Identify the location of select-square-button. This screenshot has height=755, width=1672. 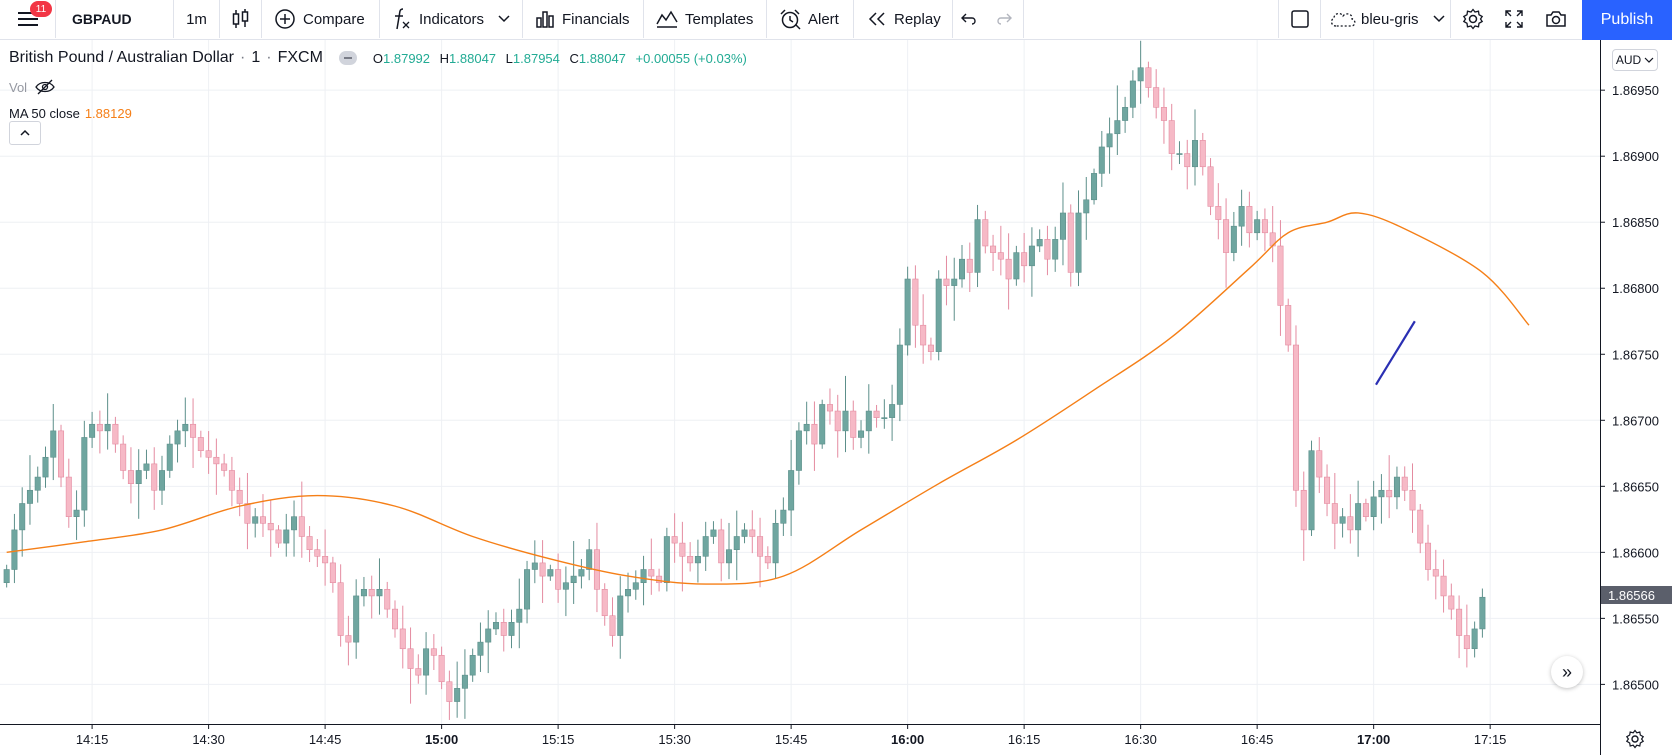
(1299, 19).